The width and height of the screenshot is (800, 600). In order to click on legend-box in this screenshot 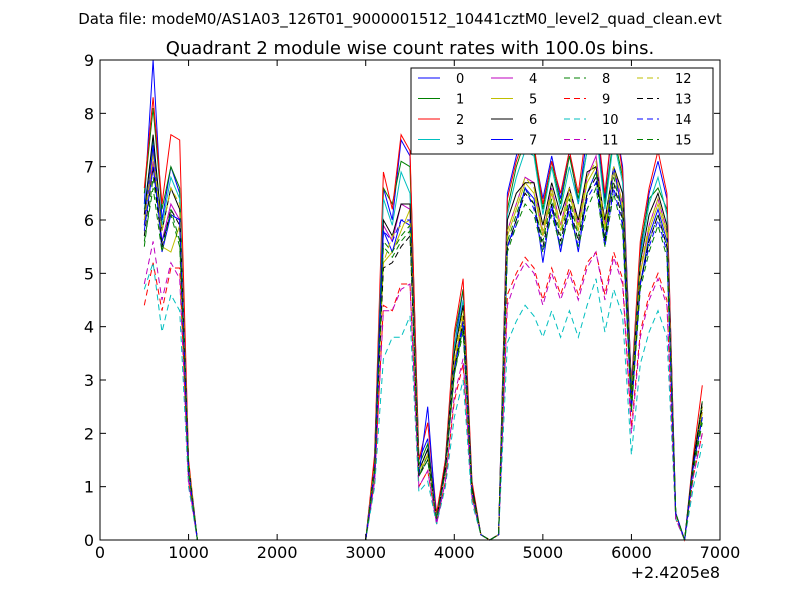, I will do `click(562, 111)`.